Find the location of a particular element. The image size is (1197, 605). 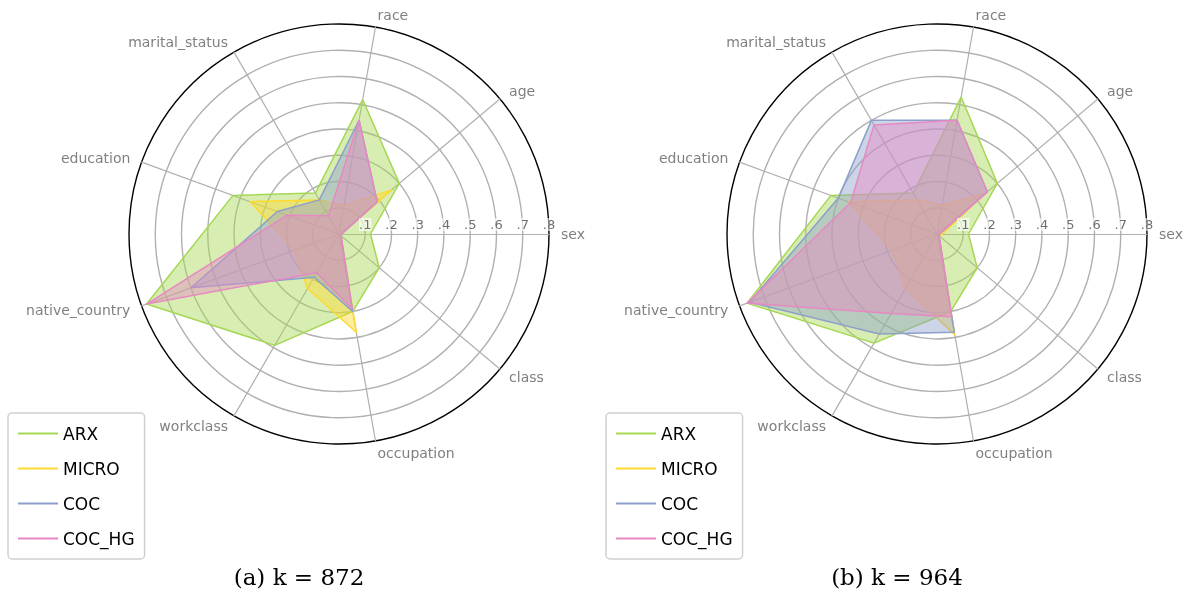

text: (b) k = 964 is located at coordinates (897, 576).